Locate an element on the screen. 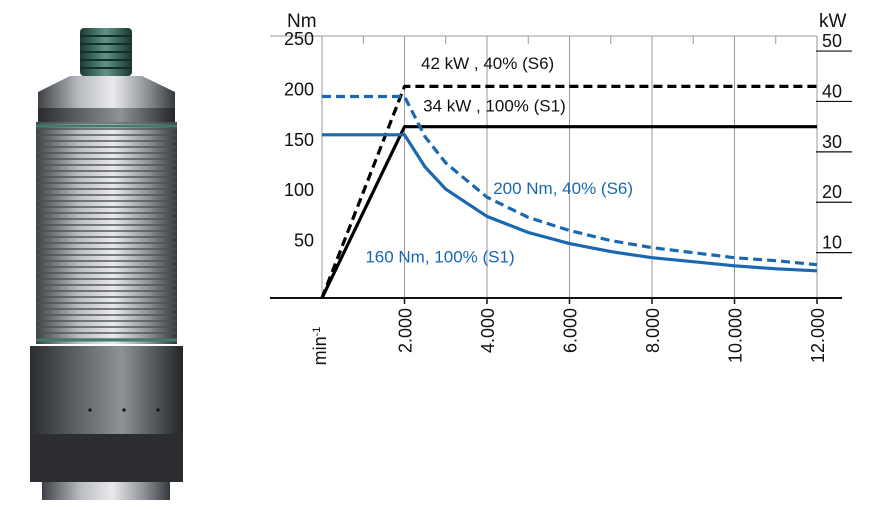 The width and height of the screenshot is (869, 509). y-left-tick-label-0: 50 is located at coordinates (304, 241).